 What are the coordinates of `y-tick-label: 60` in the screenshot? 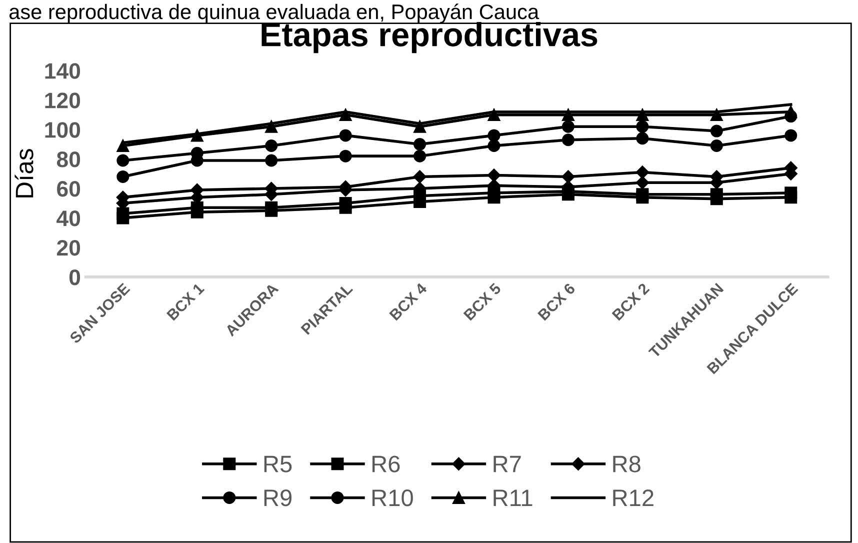 It's located at (68, 189).